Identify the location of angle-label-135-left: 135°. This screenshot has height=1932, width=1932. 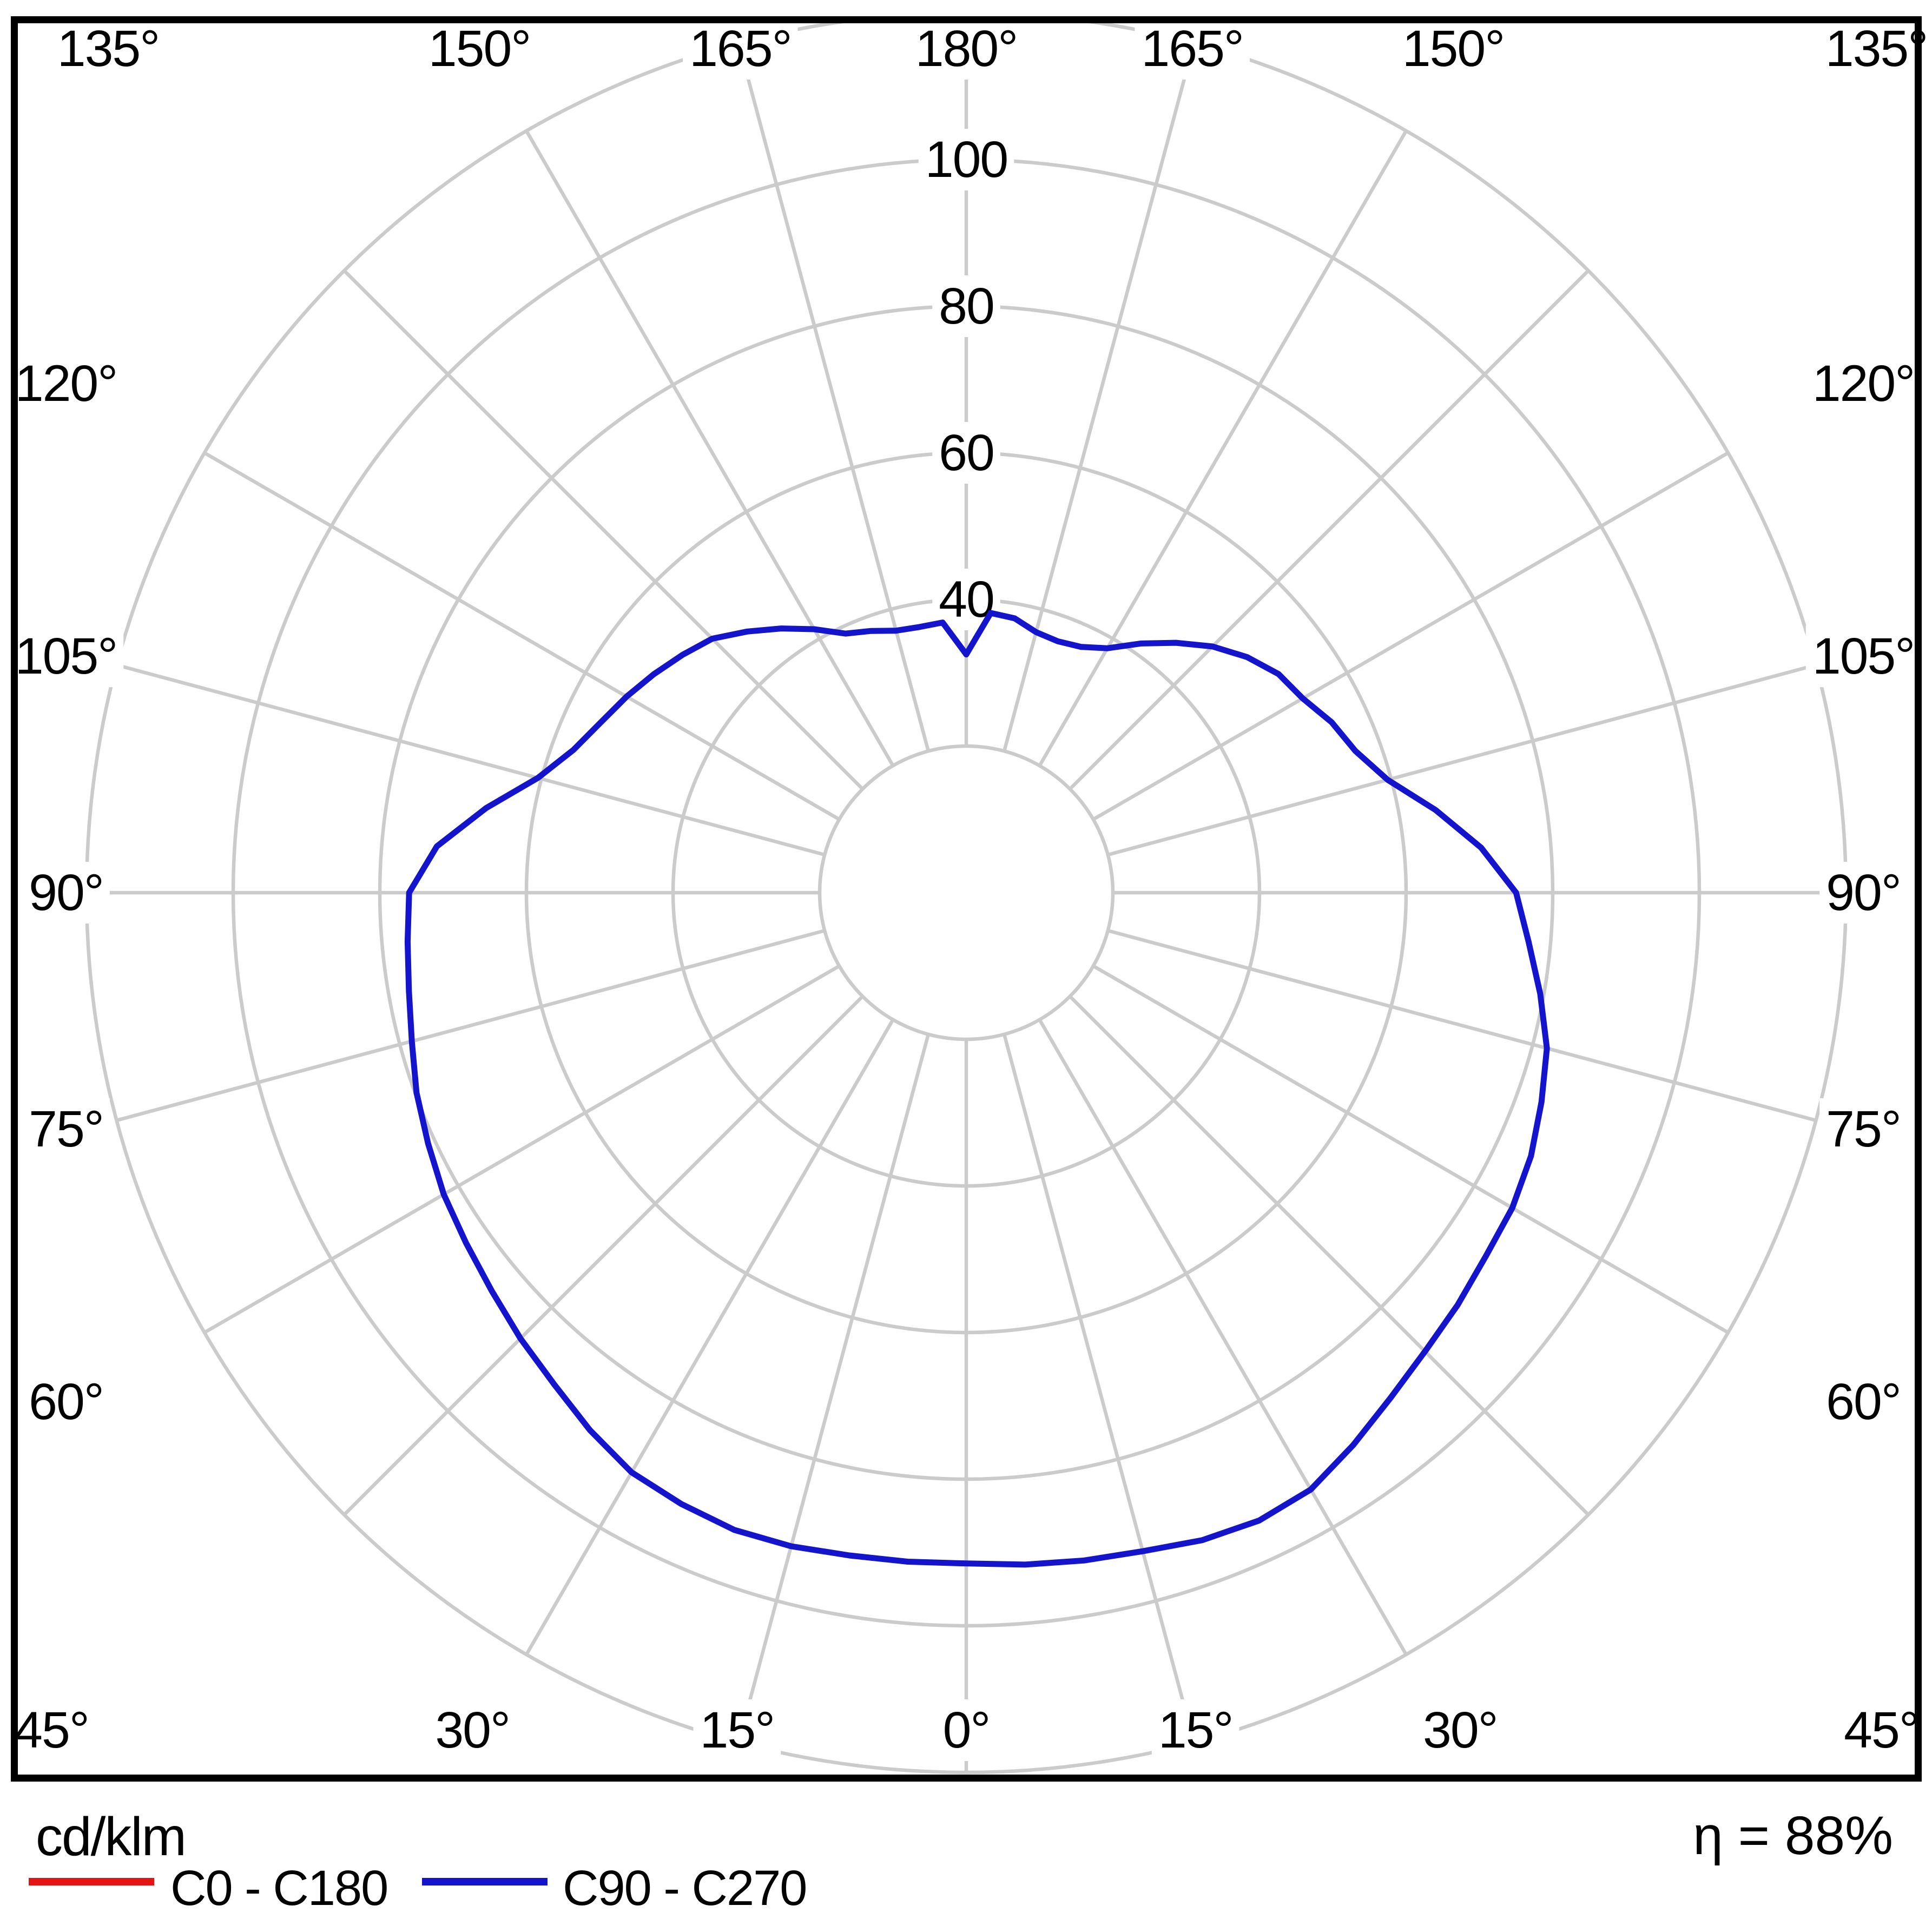
(108, 48).